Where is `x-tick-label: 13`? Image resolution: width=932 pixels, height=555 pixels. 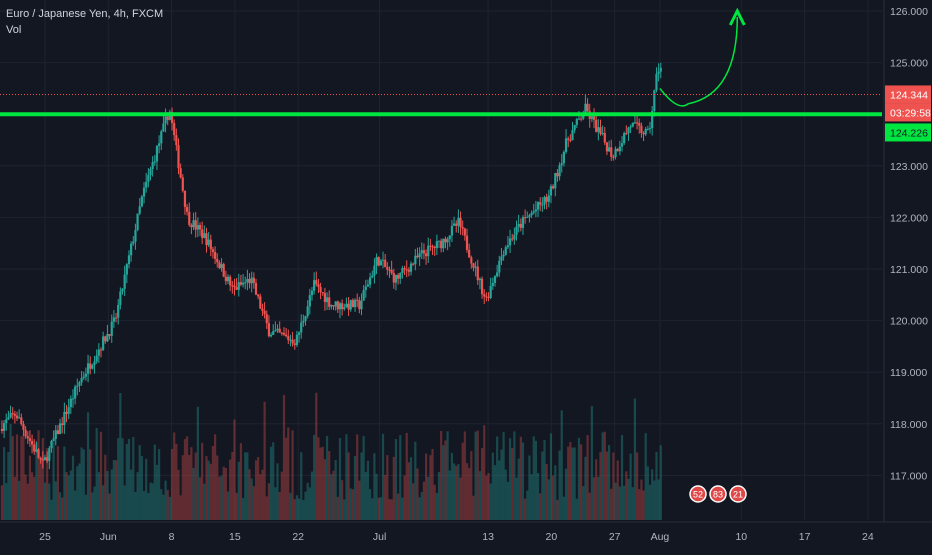
x-tick-label: 13 is located at coordinates (488, 537).